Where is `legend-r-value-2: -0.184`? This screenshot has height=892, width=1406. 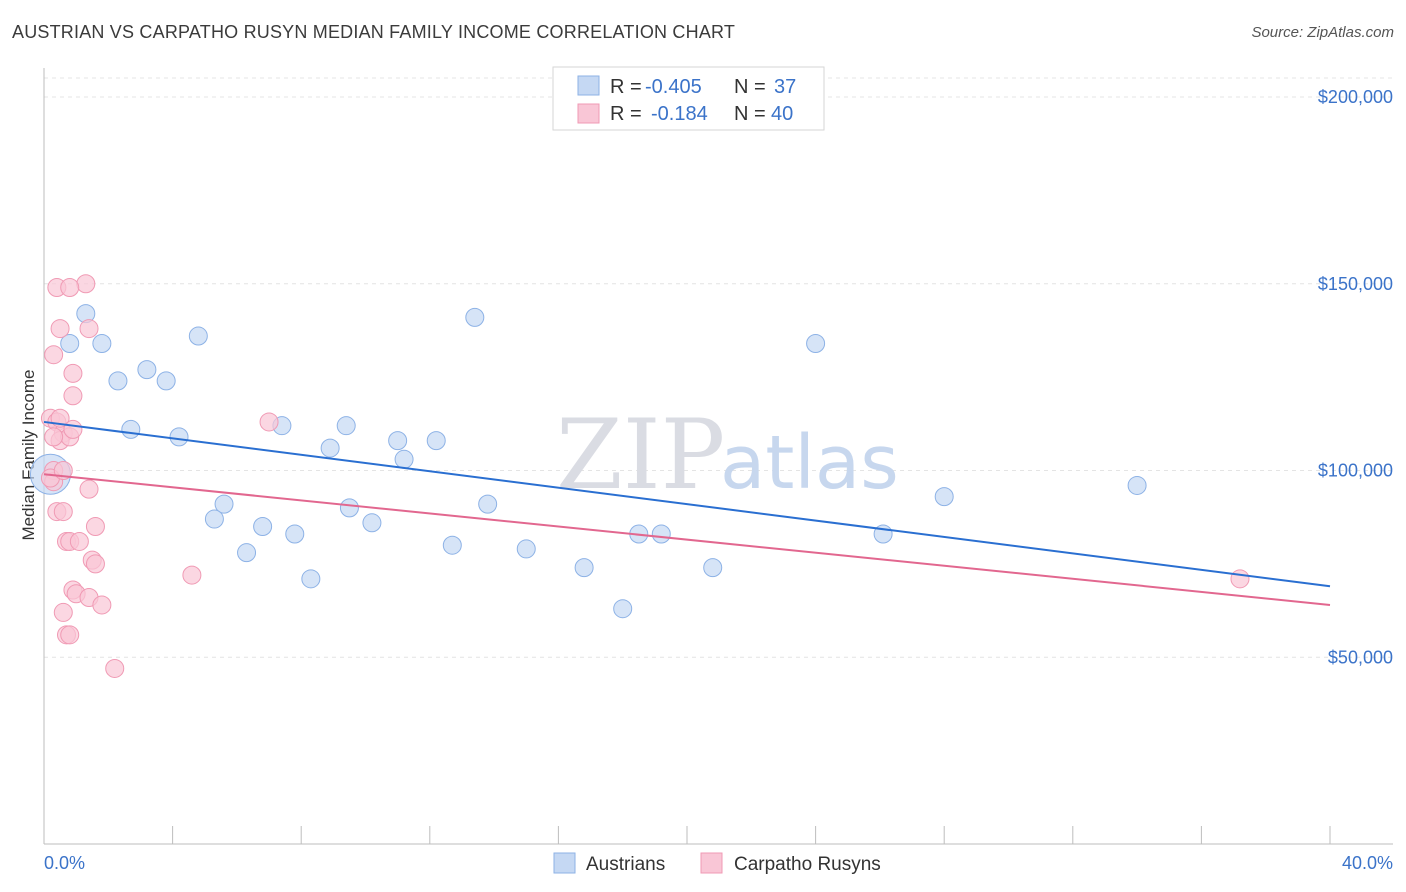 legend-r-value-2: -0.184 is located at coordinates (679, 114).